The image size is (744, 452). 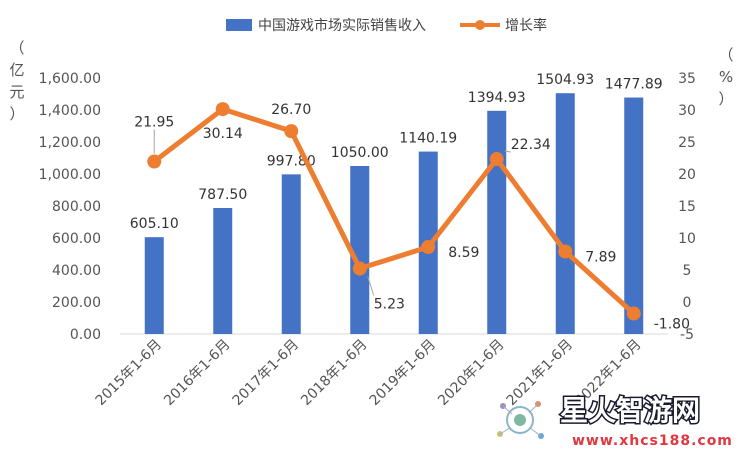 What do you see at coordinates (520, 420) in the screenshot?
I see `watermark-network-icon` at bounding box center [520, 420].